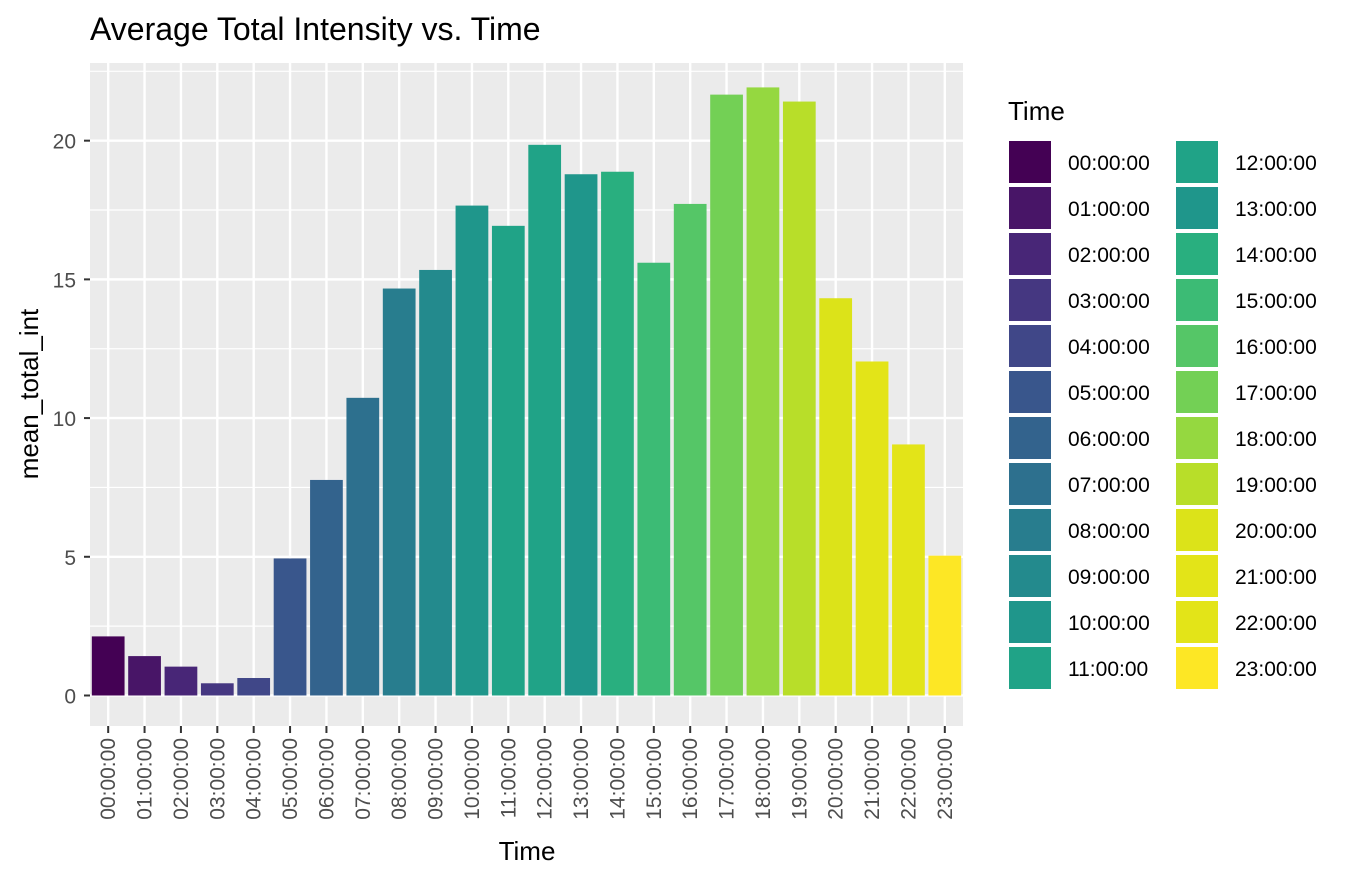 This screenshot has height=882, width=1356. I want to click on x-tick-label: 14:00:00, so click(617, 779).